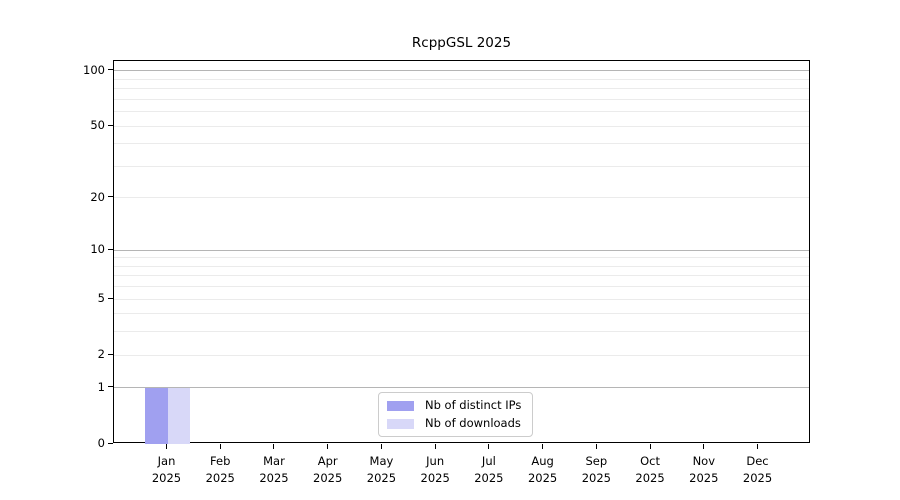 This screenshot has width=900, height=500. Describe the element at coordinates (488, 461) in the screenshot. I see `x-tick-month: Jul` at that location.